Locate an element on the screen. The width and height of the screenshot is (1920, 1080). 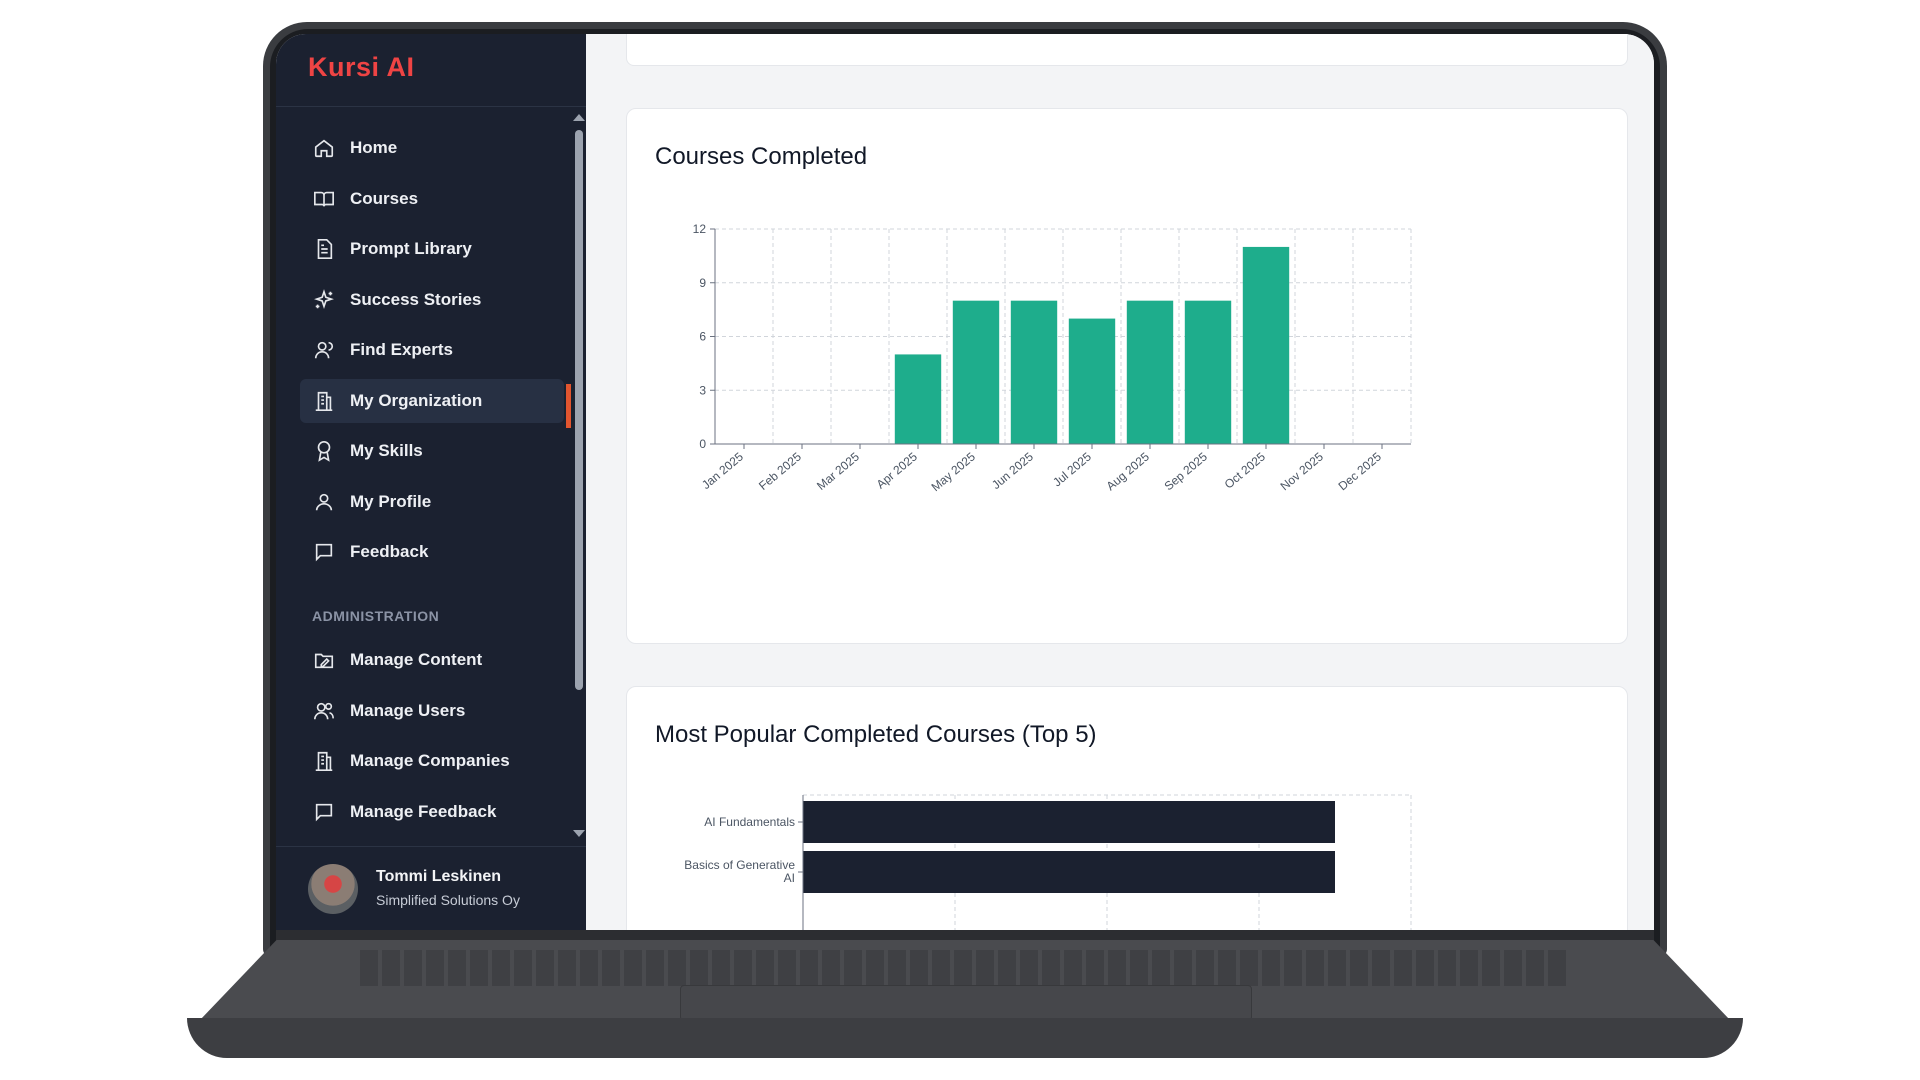
sidebar-item-label: Find Experts is located at coordinates (401, 349).